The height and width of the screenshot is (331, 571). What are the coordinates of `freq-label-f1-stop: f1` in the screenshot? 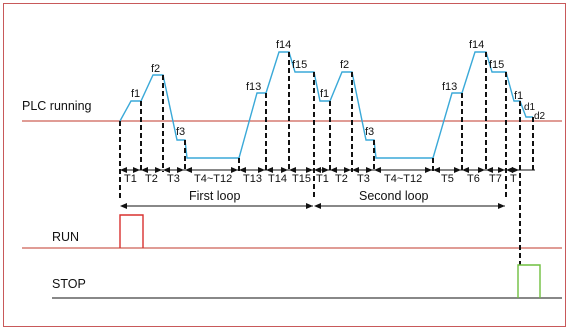 It's located at (518, 96).